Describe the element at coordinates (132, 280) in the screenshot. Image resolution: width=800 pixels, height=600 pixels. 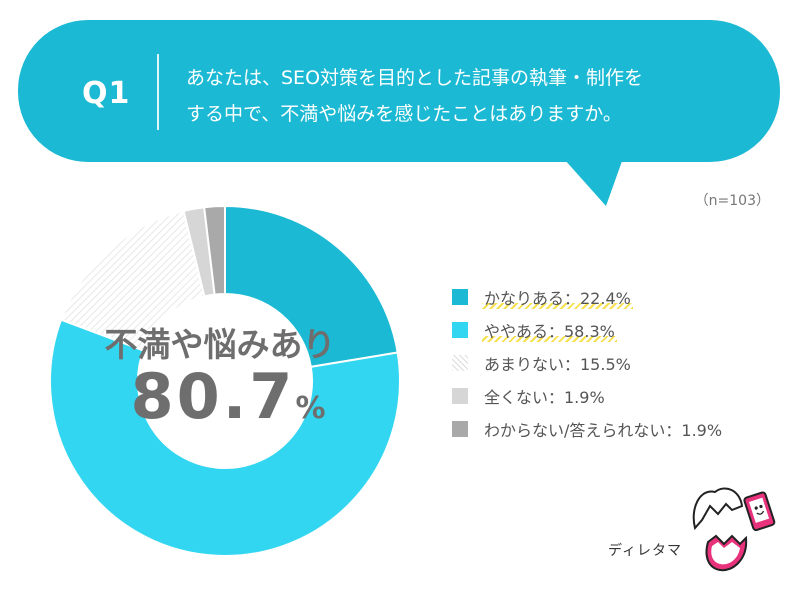
I see `donut-slice-not-much` at that location.